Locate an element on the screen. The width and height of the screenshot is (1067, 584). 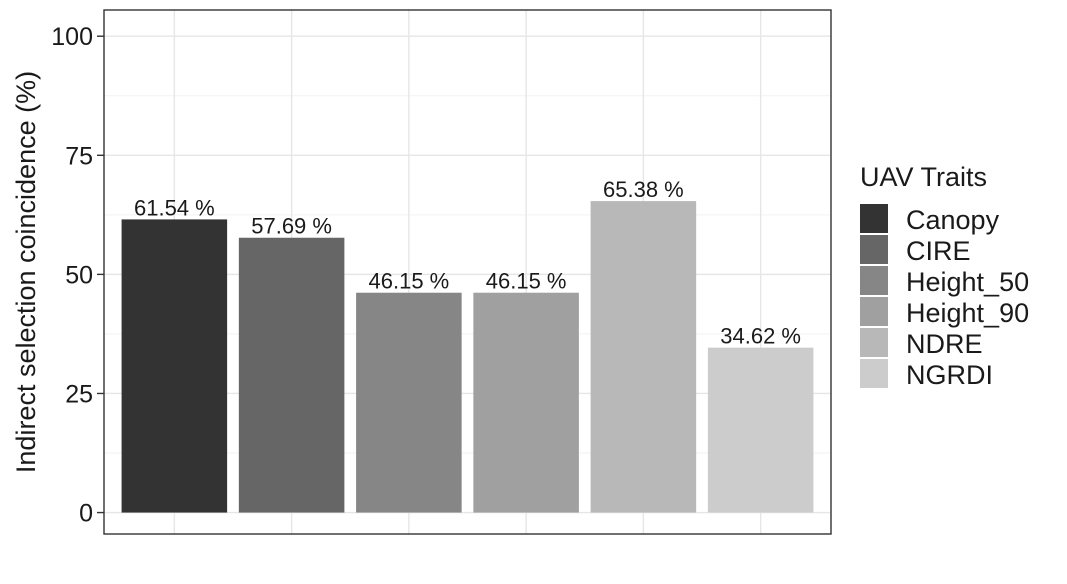
y-tick-label: 0 is located at coordinates (86, 514).